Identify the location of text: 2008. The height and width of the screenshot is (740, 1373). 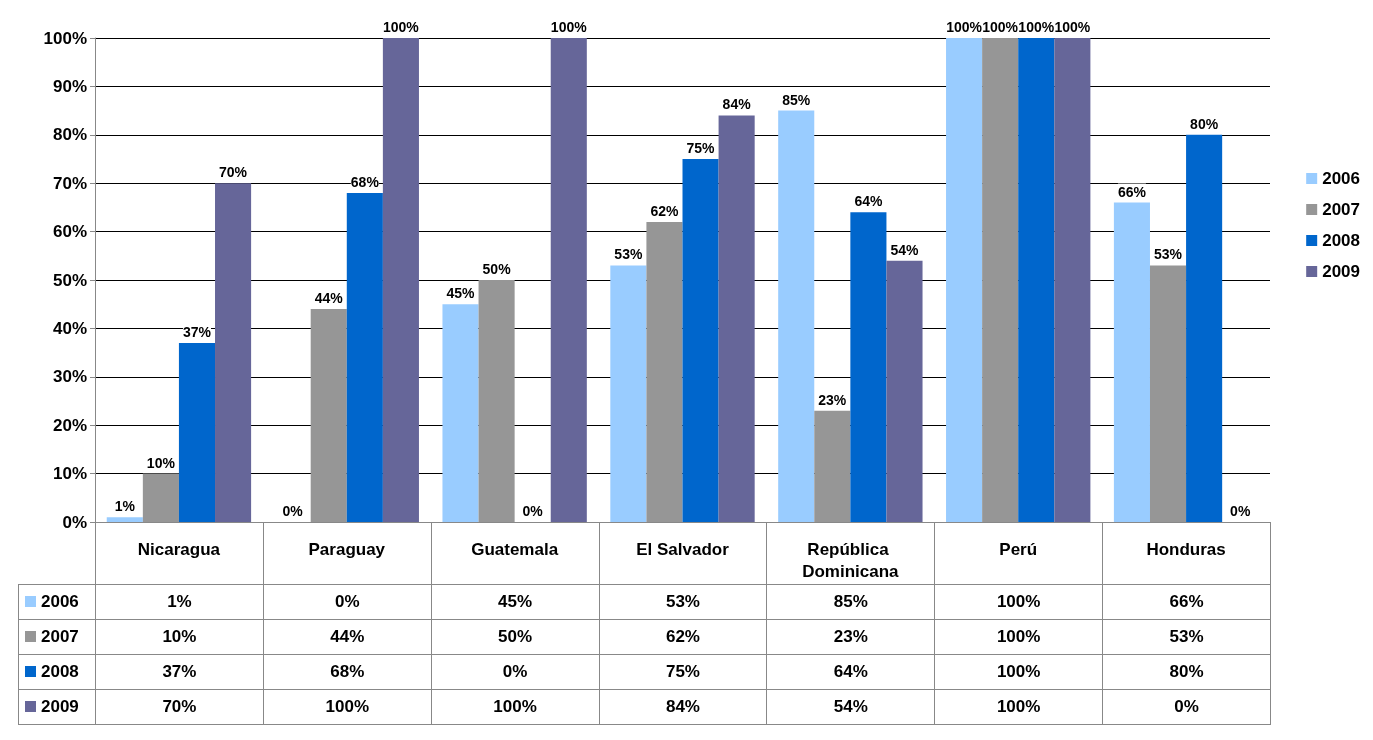
(60, 671).